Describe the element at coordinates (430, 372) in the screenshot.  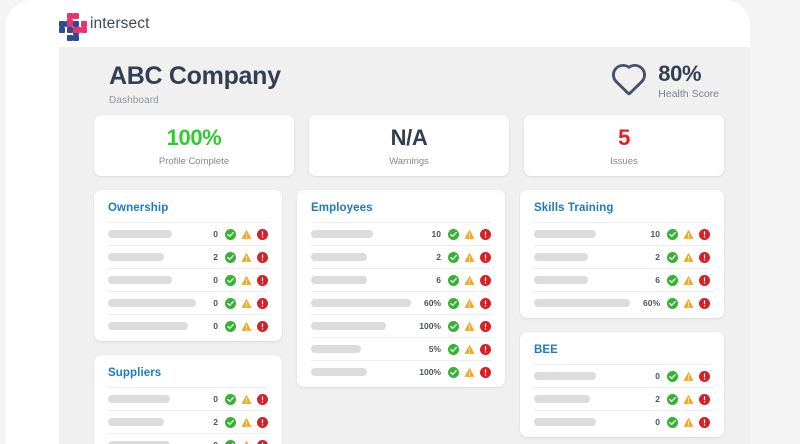
I see `metric-value: 100%` at that location.